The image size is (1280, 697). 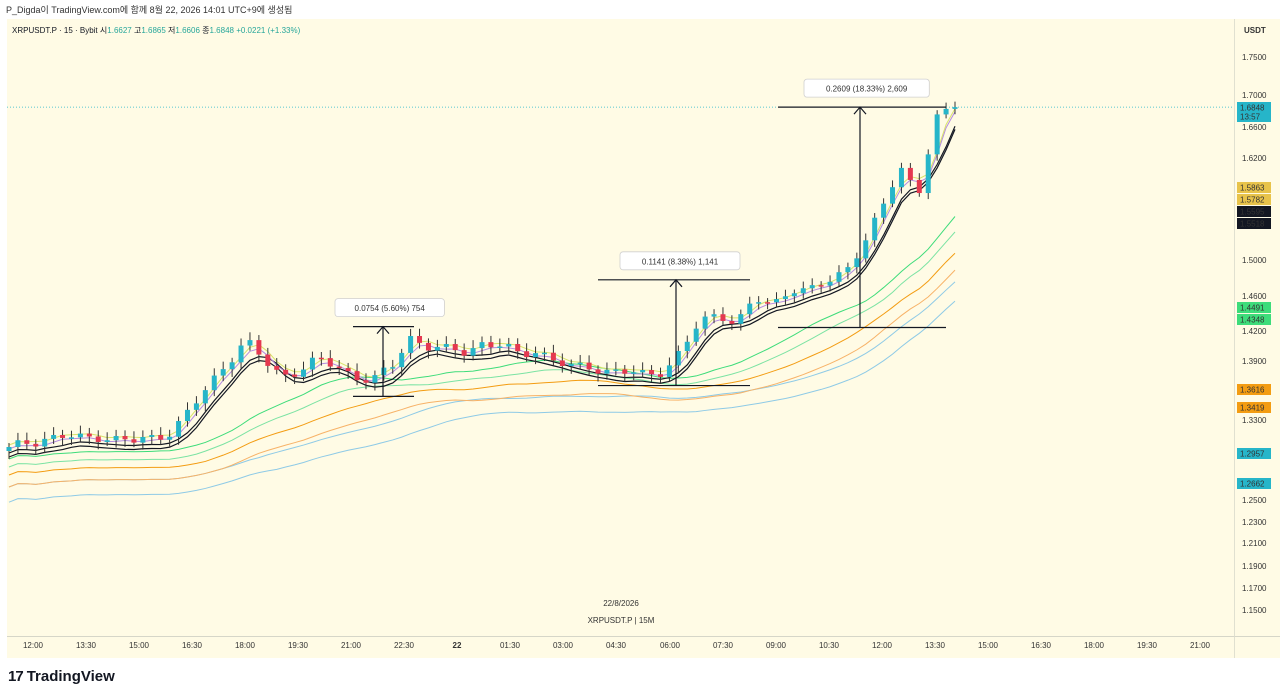 What do you see at coordinates (1250, 117) in the screenshot?
I see `price-tag-countdown: 13:57` at bounding box center [1250, 117].